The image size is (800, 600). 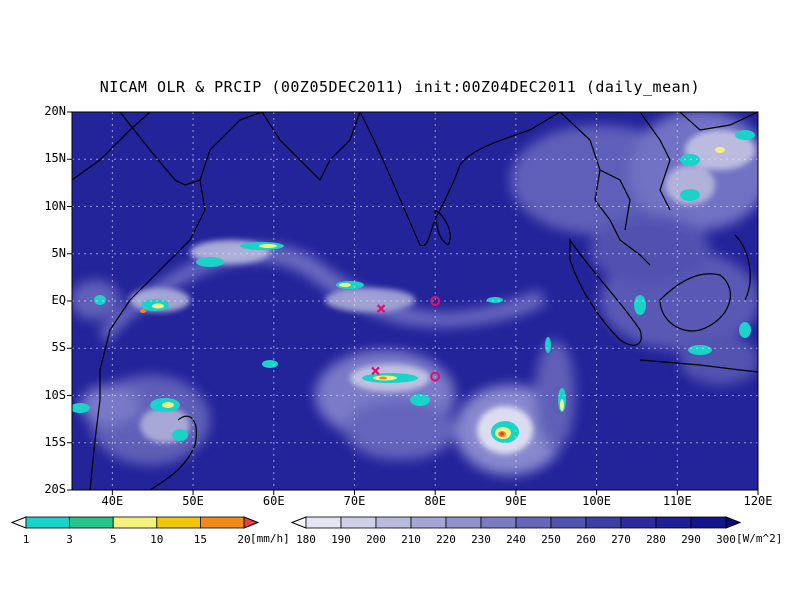 I want to click on markers, so click(x=406, y=339).